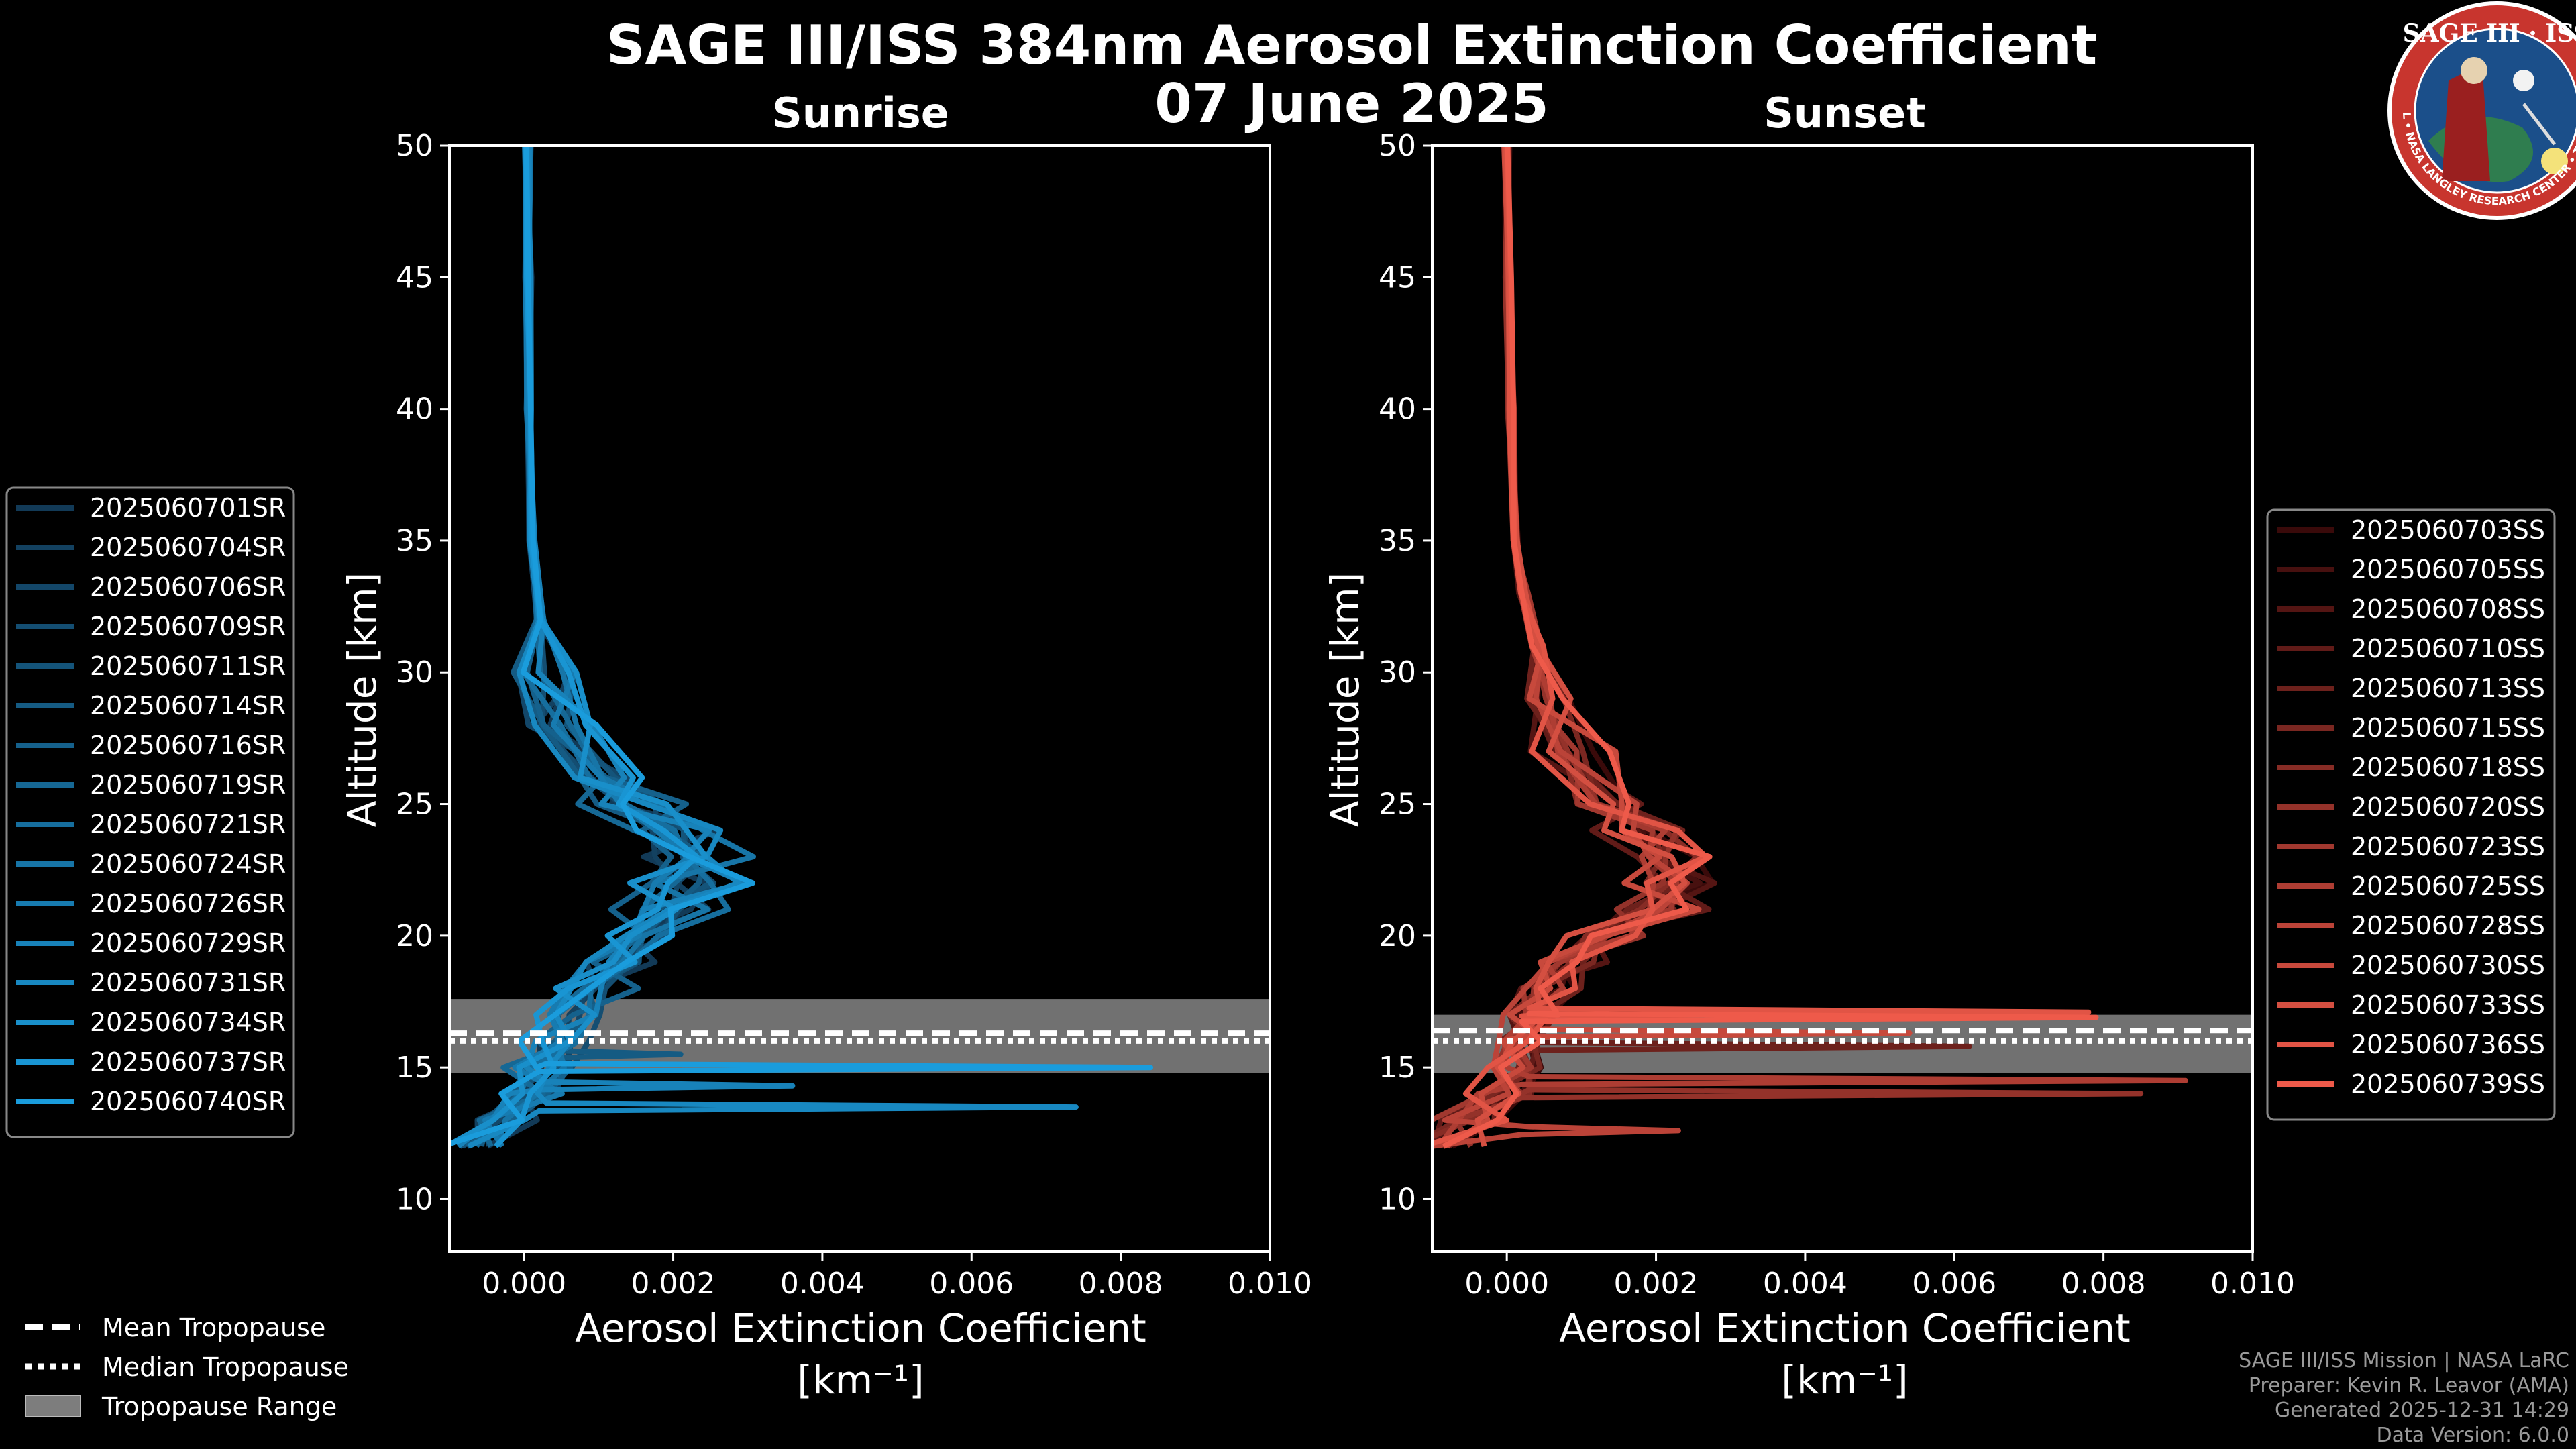 This screenshot has height=1449, width=2576. Describe the element at coordinates (188, 1022) in the screenshot. I see `legend-label-2025060734SR: 2025060734SR` at that location.